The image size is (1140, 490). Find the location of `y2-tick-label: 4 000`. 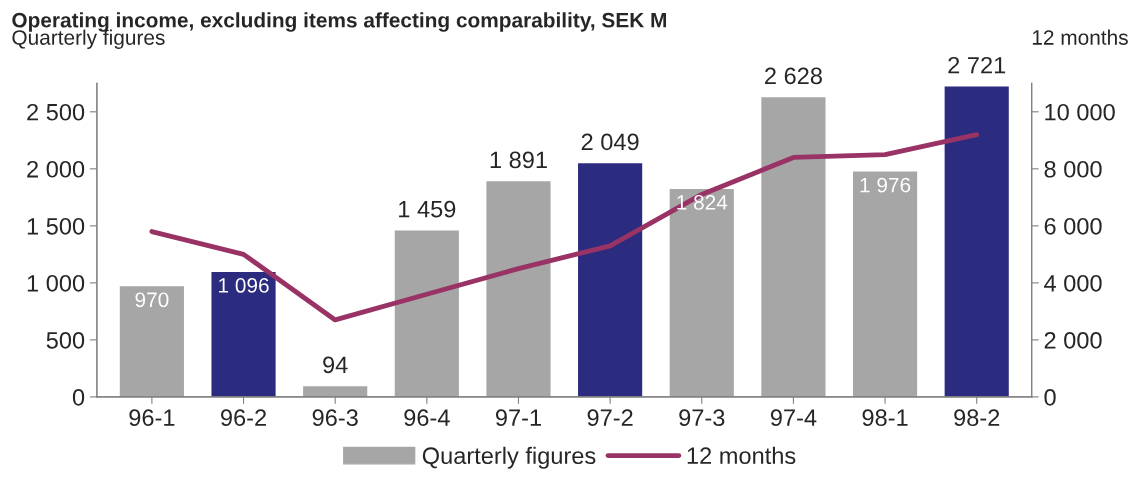

y2-tick-label: 4 000 is located at coordinates (1073, 283).